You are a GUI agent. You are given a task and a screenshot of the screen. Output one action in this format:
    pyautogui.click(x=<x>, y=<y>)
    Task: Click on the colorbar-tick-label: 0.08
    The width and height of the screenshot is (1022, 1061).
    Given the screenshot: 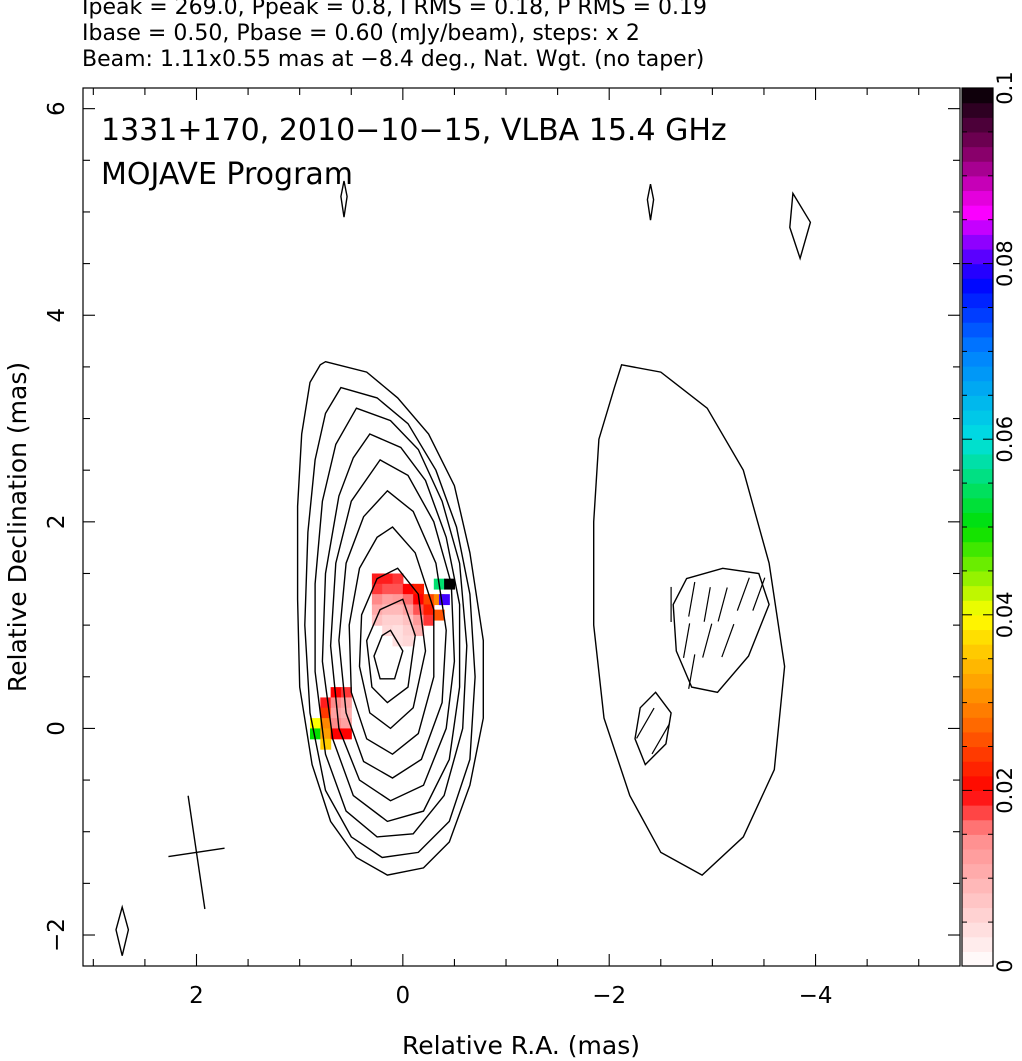 What is the action you would take?
    pyautogui.click(x=1005, y=263)
    